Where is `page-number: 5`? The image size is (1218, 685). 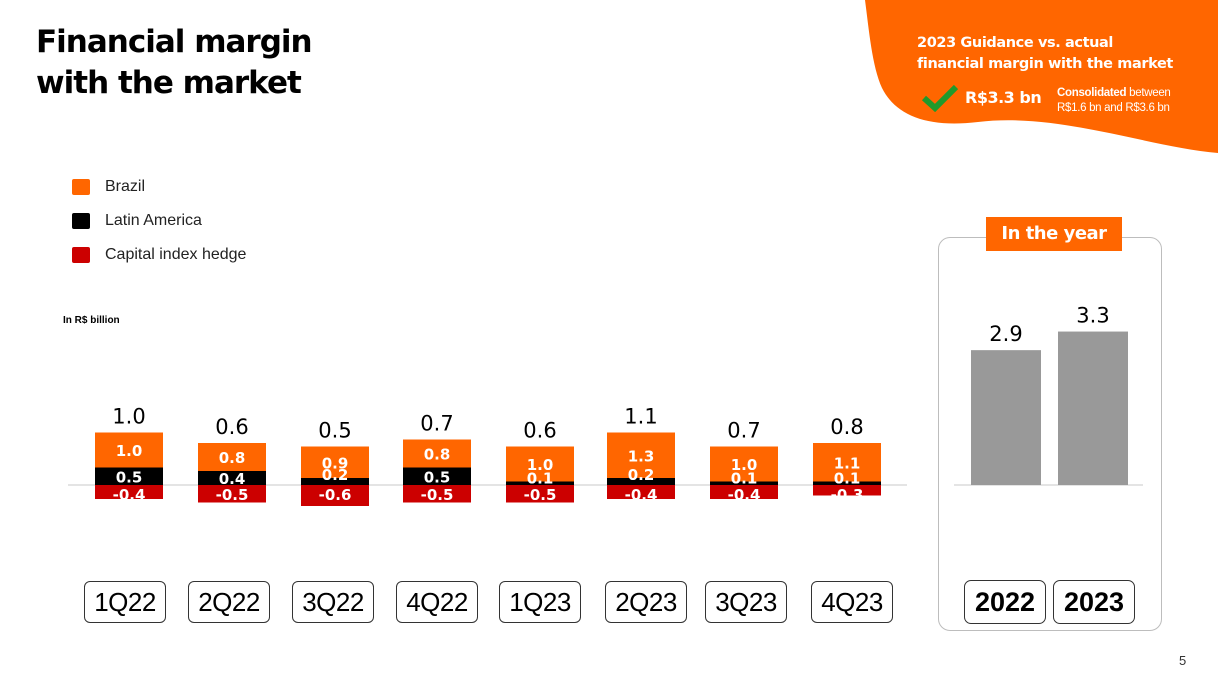 page-number: 5 is located at coordinates (1183, 660).